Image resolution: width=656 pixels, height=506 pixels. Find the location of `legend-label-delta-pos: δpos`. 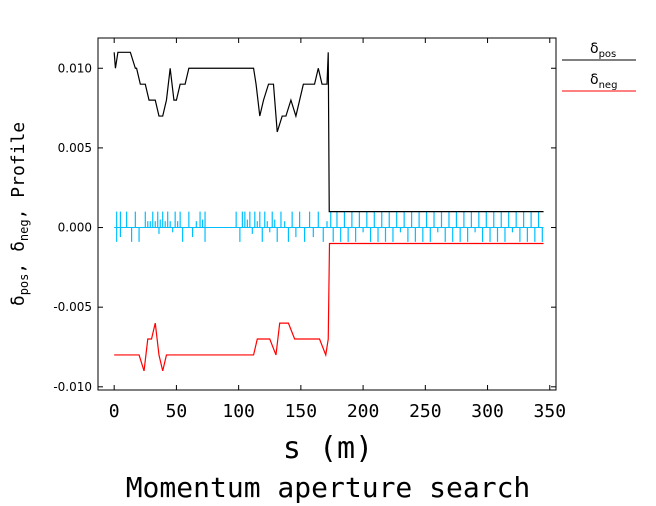

legend-label-delta-pos: δpos is located at coordinates (603, 50).